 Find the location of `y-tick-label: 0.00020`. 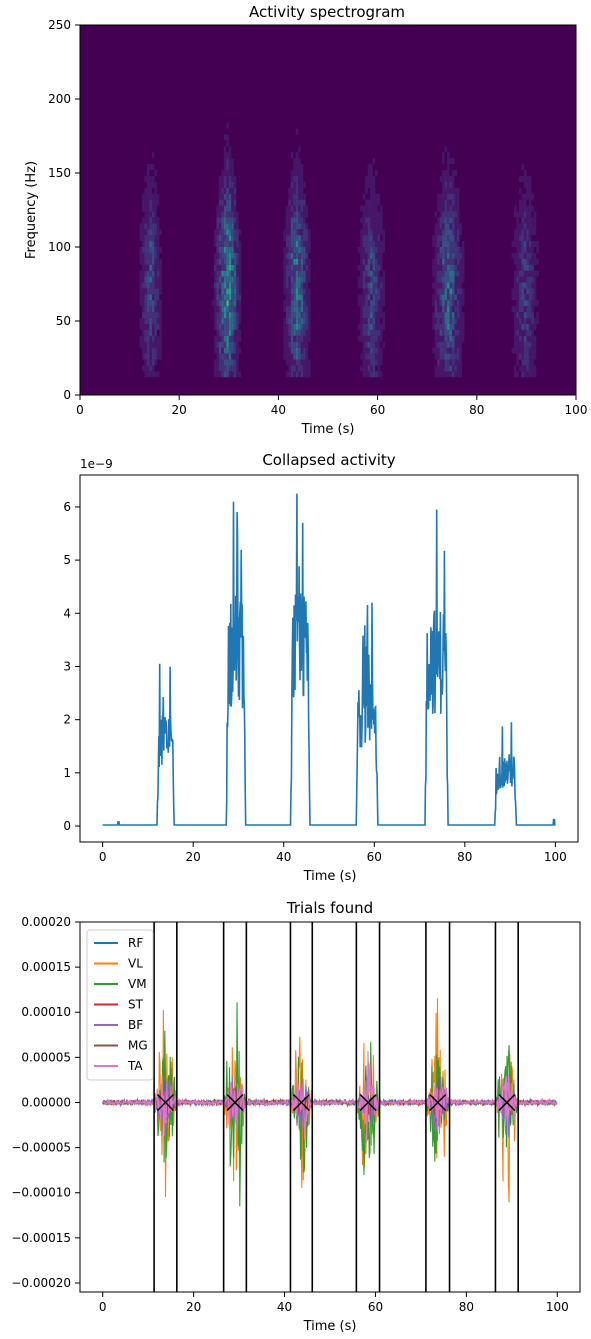

y-tick-label: 0.00020 is located at coordinates (46, 922).